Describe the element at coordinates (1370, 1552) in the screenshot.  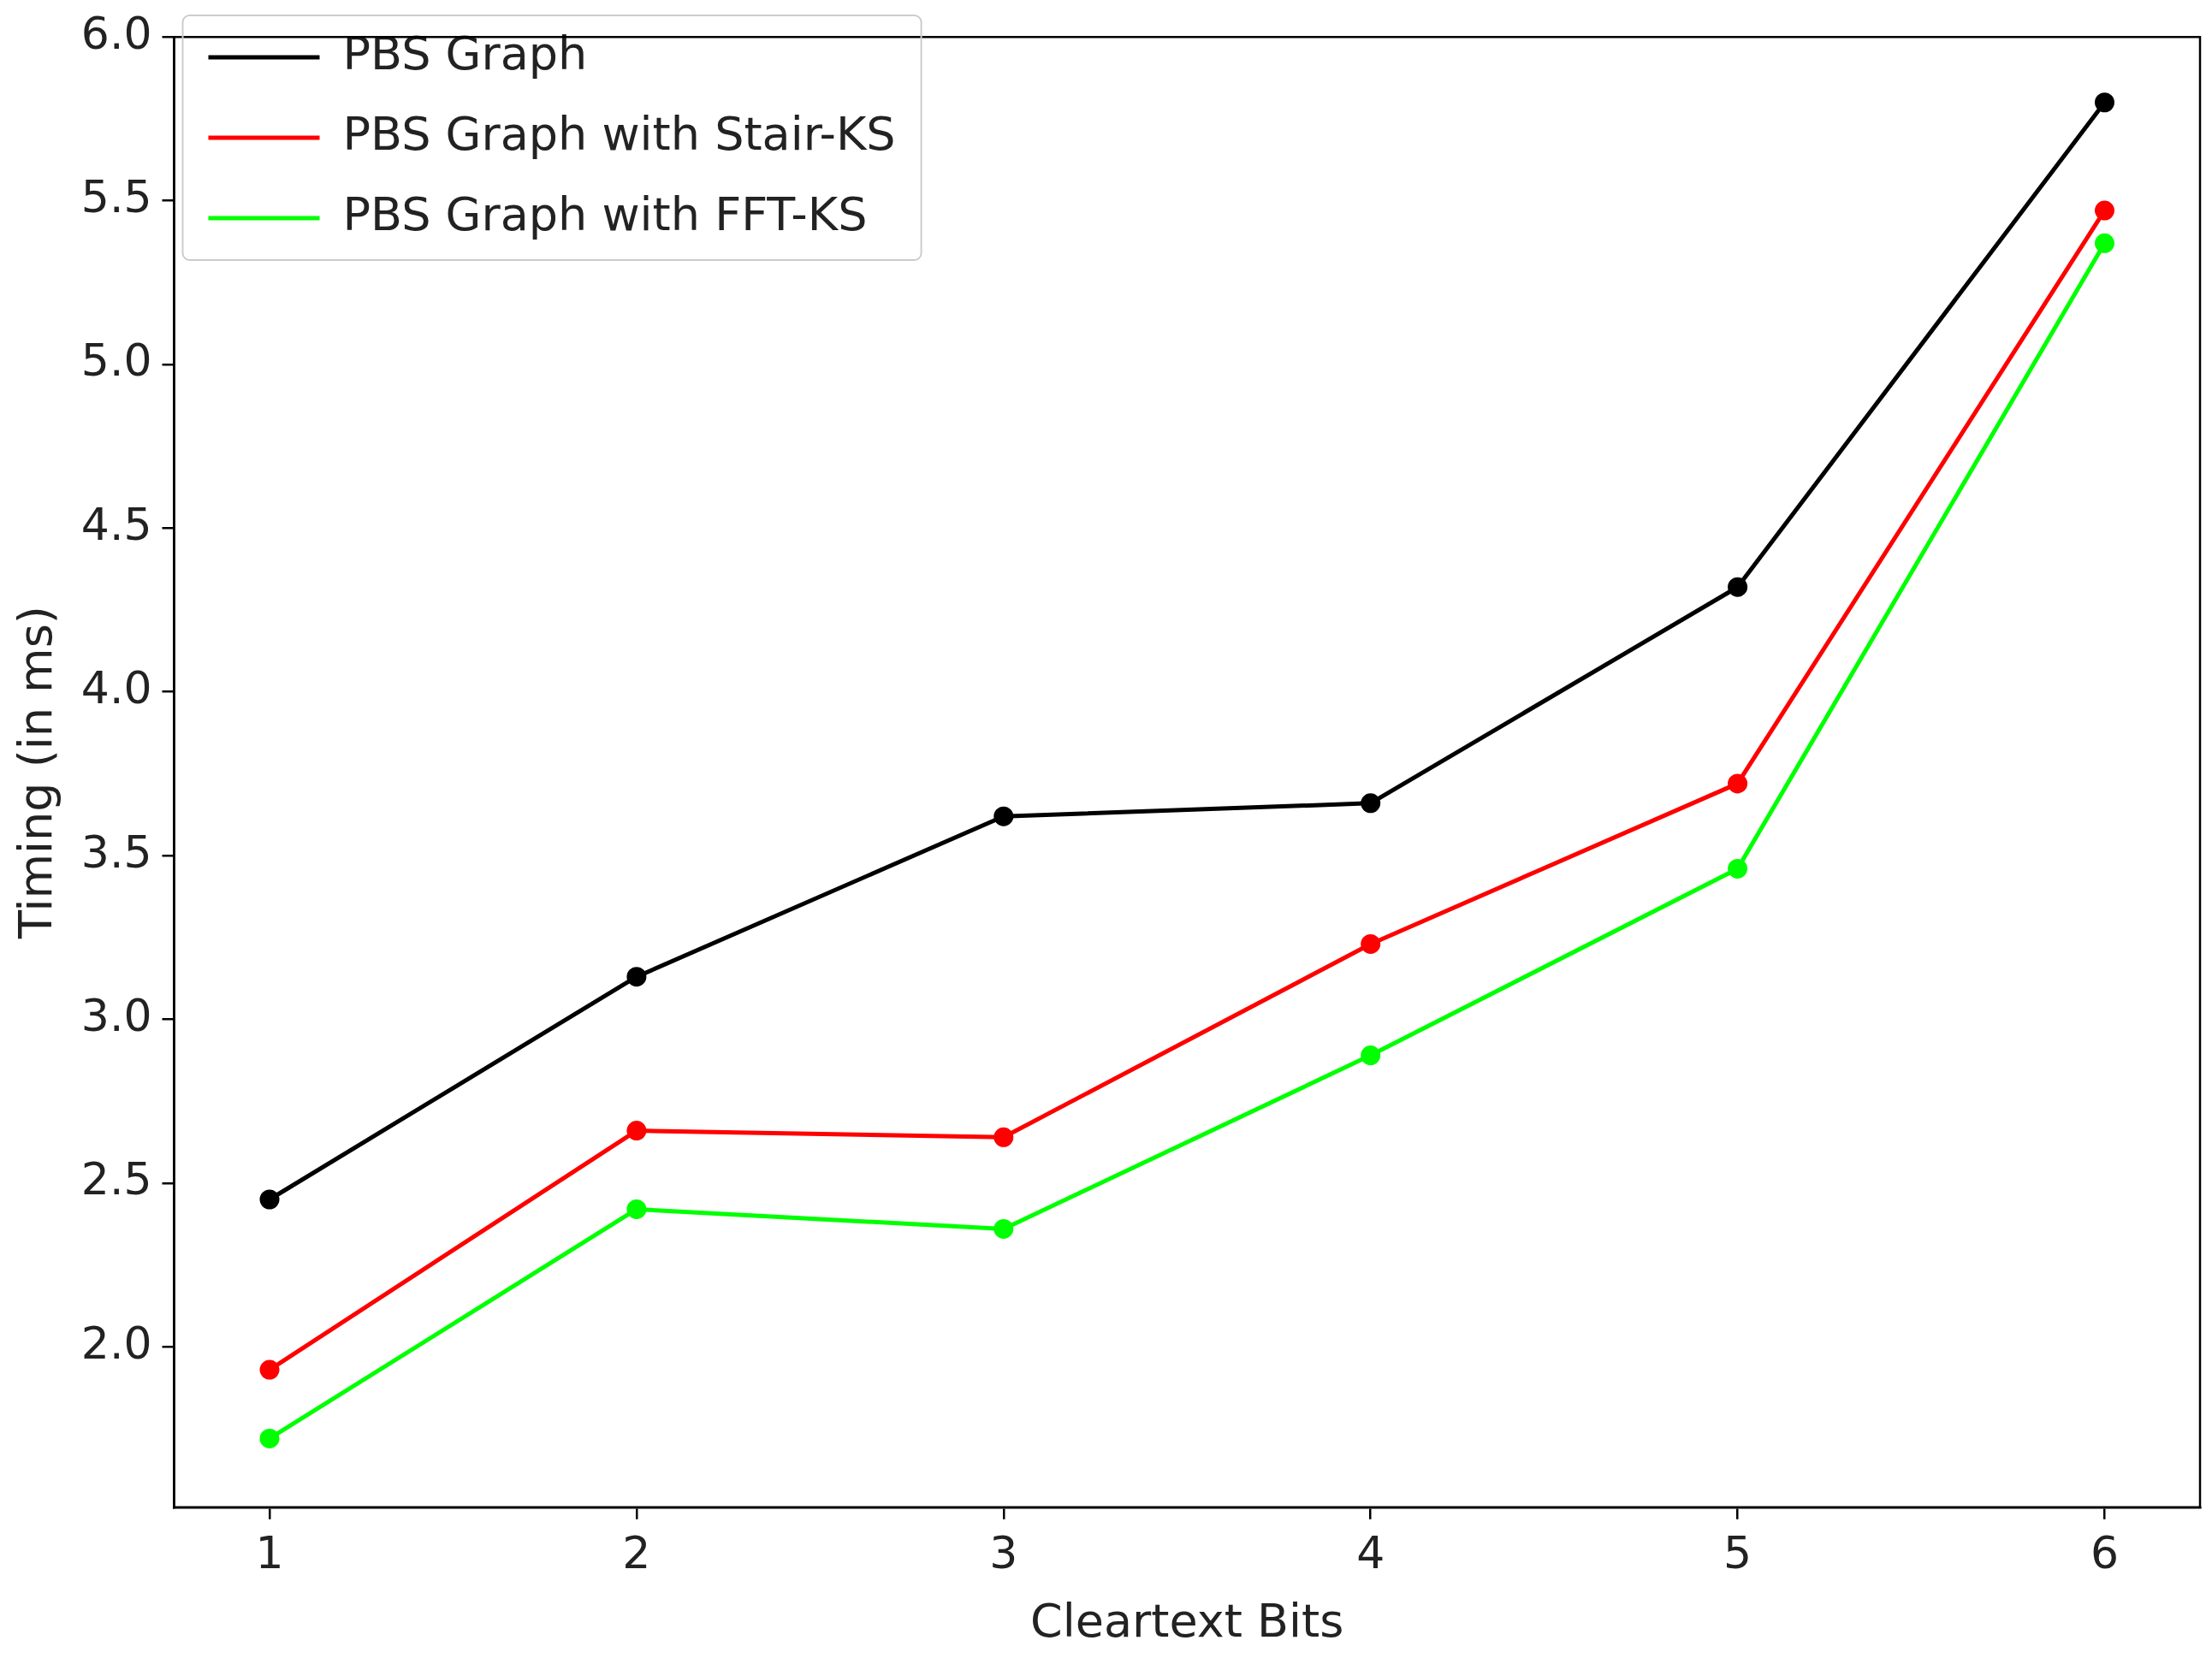
I see `x-tick-label: 4` at that location.